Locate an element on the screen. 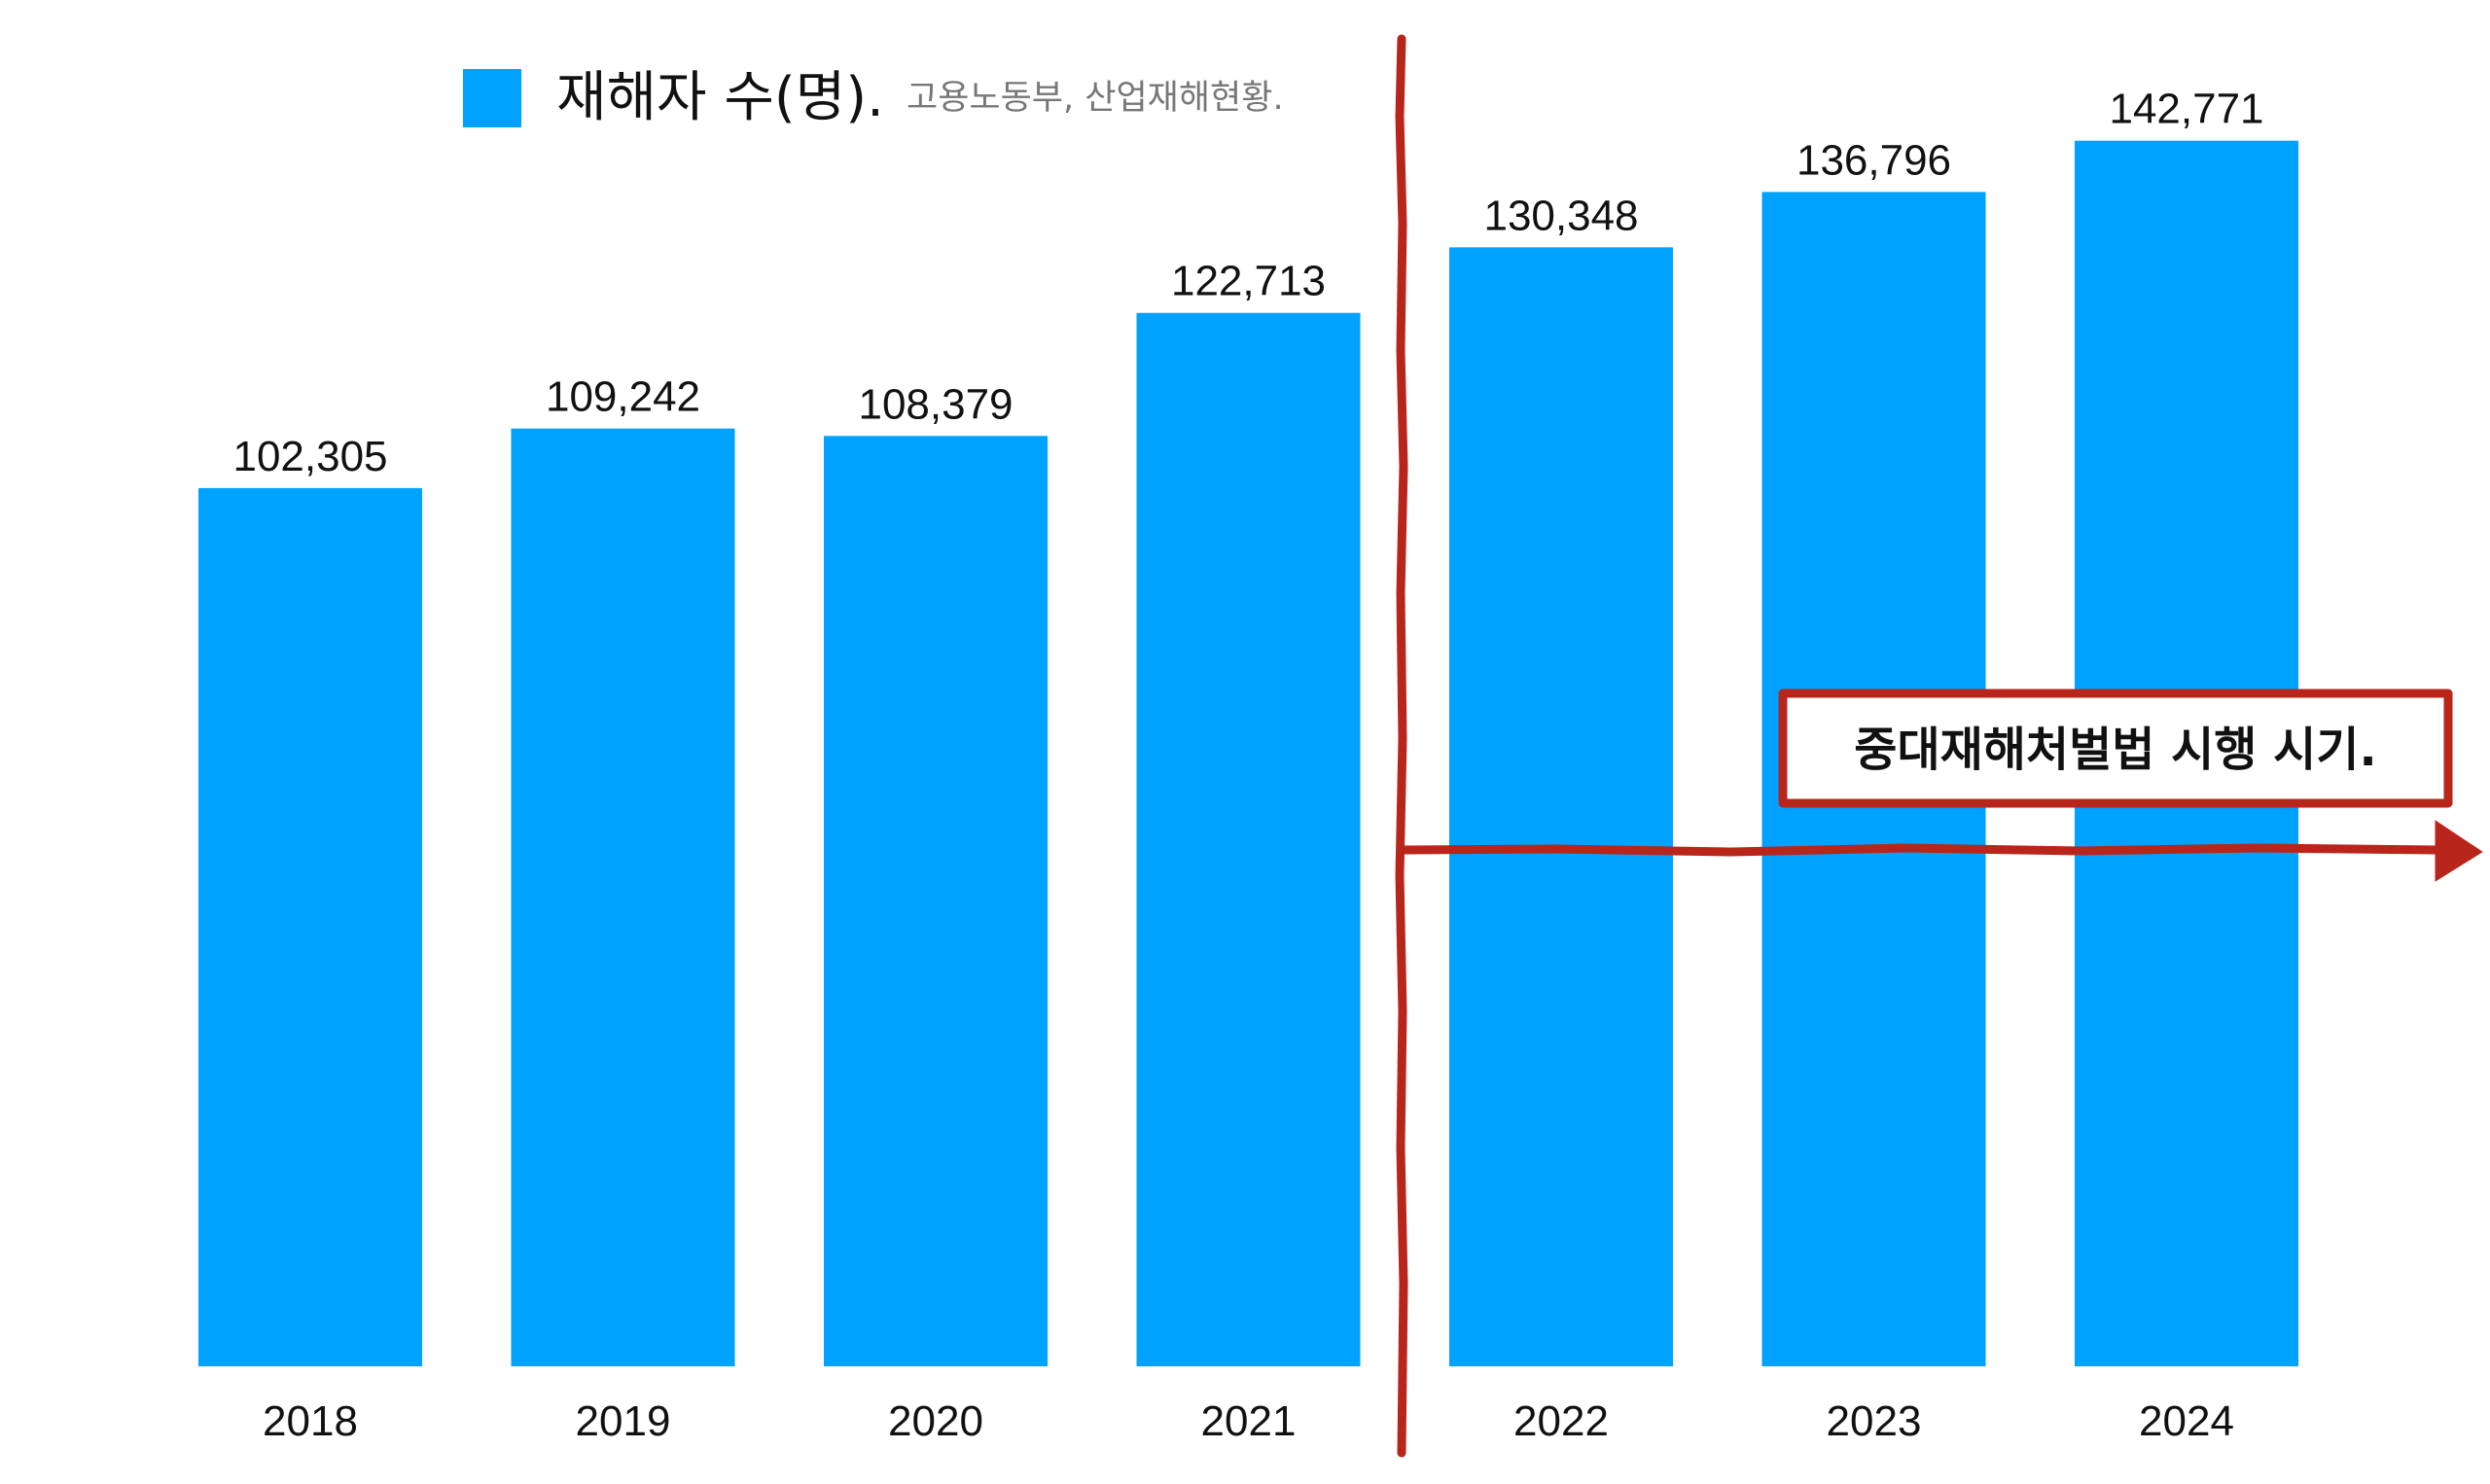  x-tick-label-2023: 2023 is located at coordinates (1874, 1421).